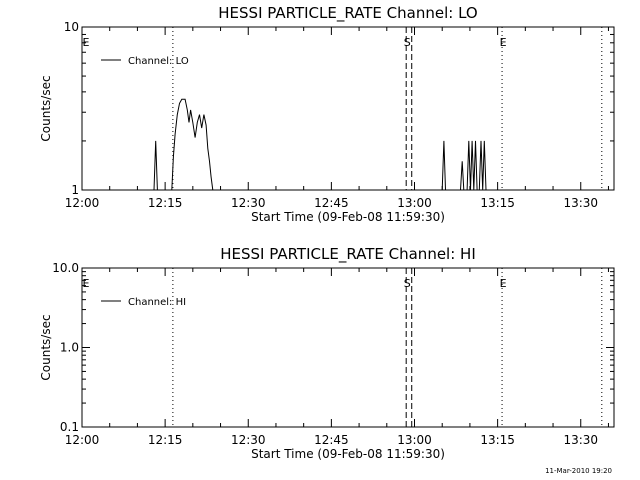 The image size is (640, 480). What do you see at coordinates (86, 42) in the screenshot?
I see `lo-edge-marker-label: E` at bounding box center [86, 42].